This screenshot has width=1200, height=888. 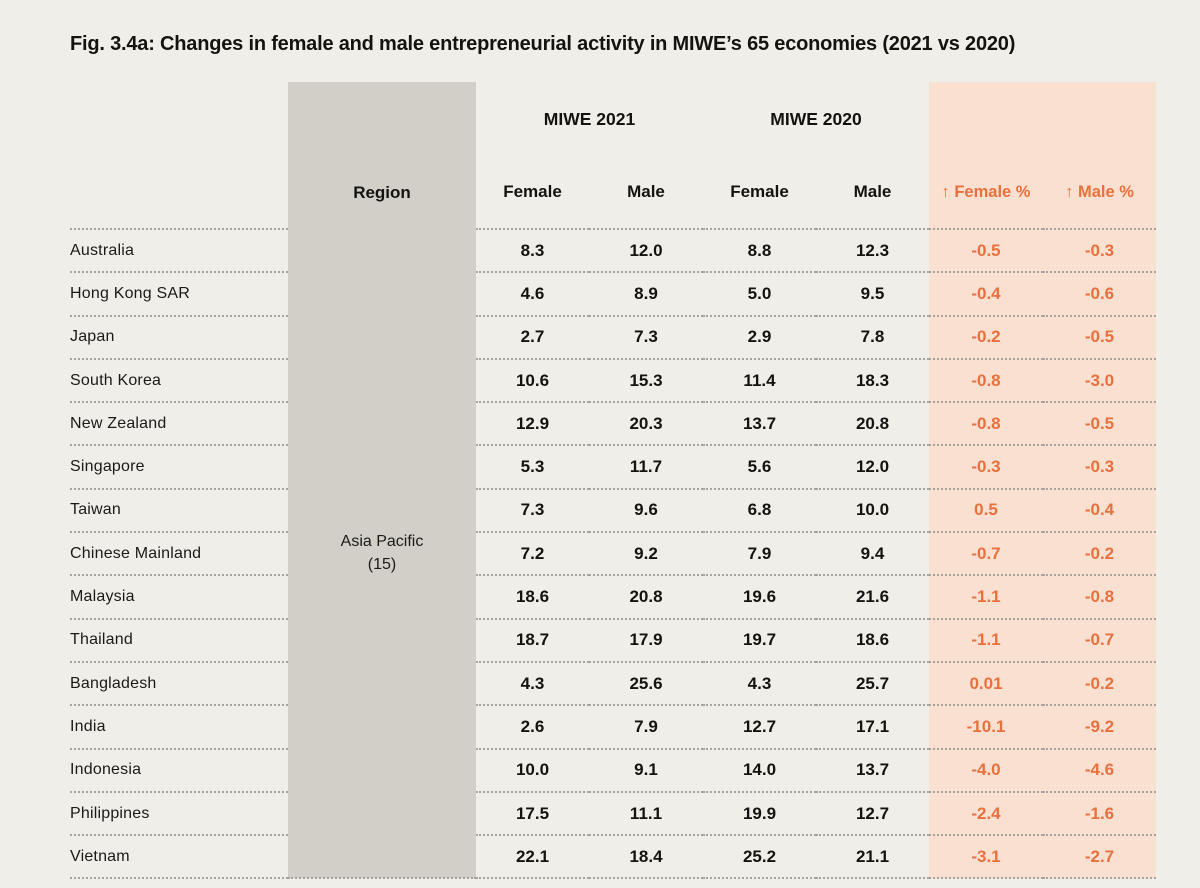 What do you see at coordinates (759, 814) in the screenshot?
I see `value-cell: 19.9` at bounding box center [759, 814].